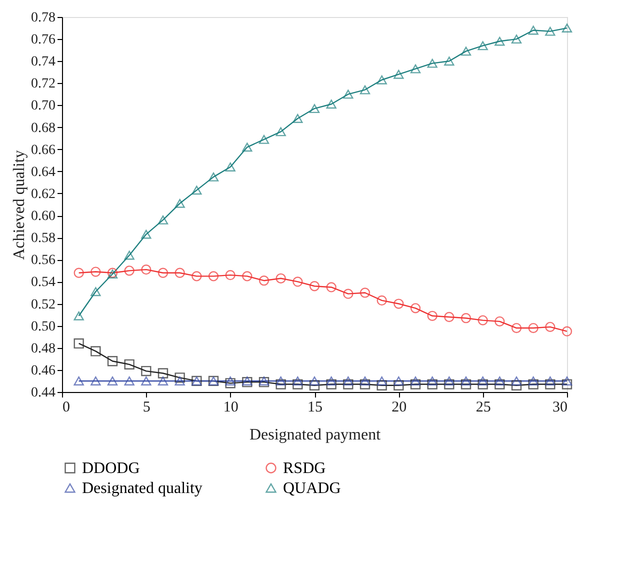 This screenshot has width=637, height=561. I want to click on y-tick-label: 0.46, so click(43, 370).